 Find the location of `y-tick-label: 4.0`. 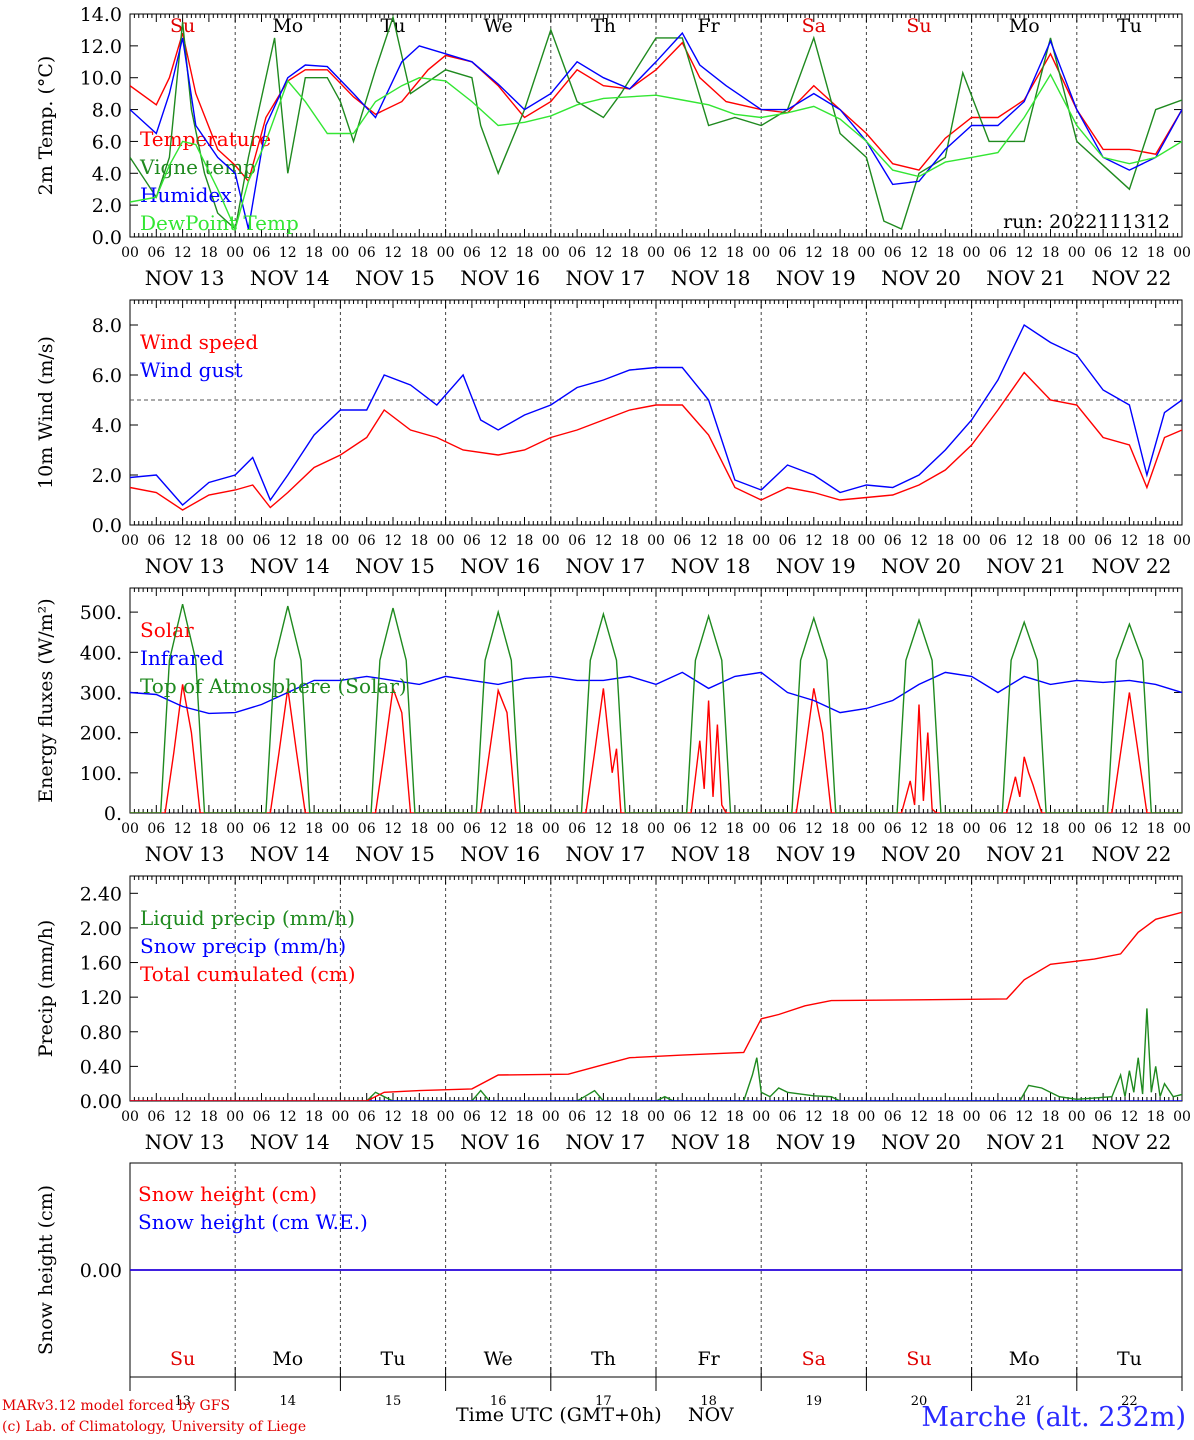

y-tick-label: 4.0 is located at coordinates (107, 174).